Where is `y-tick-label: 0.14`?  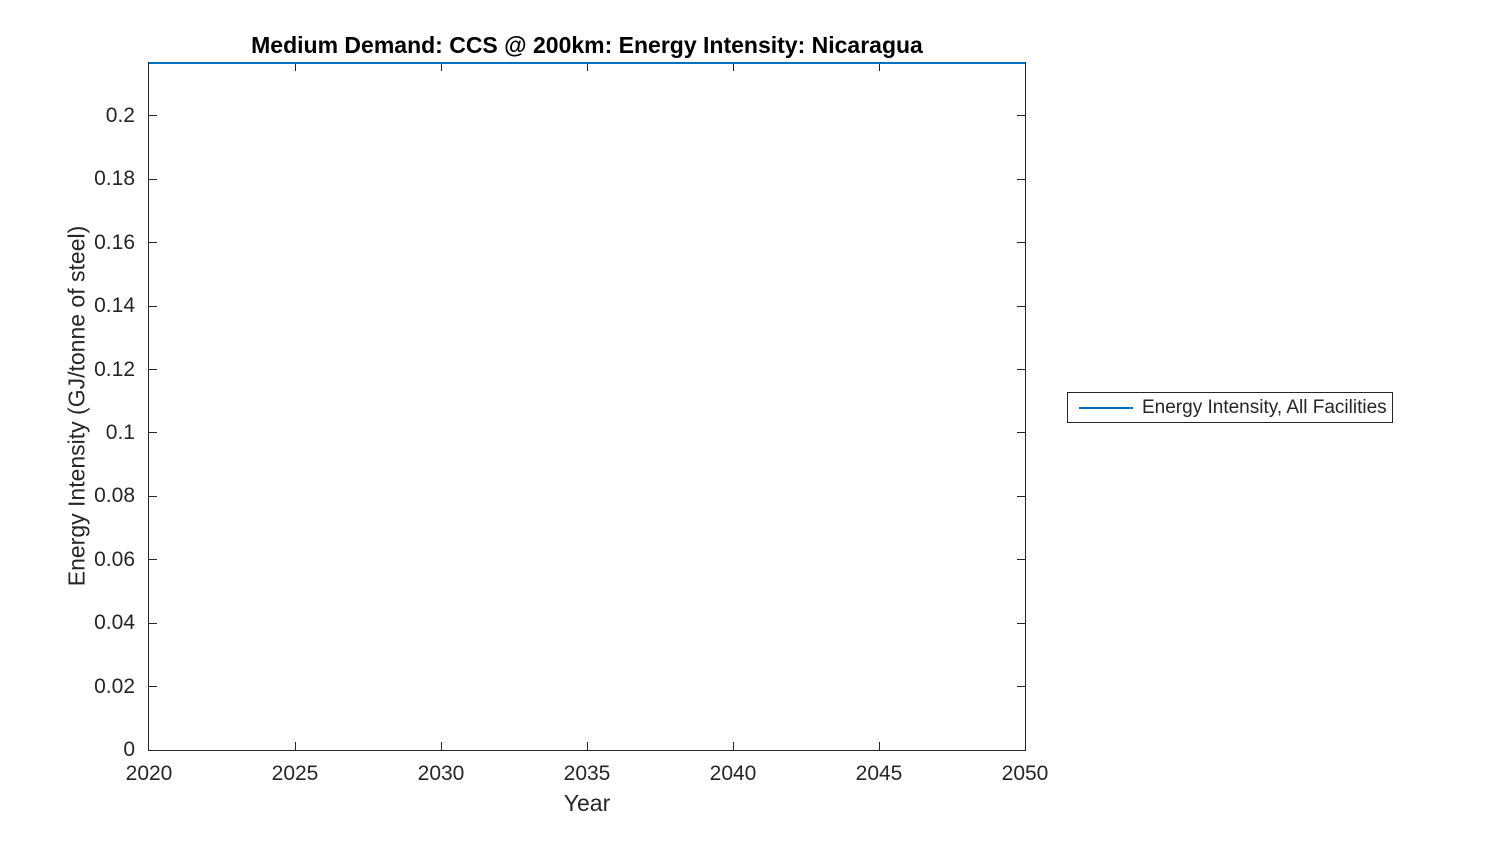
y-tick-label: 0.14 is located at coordinates (114, 306).